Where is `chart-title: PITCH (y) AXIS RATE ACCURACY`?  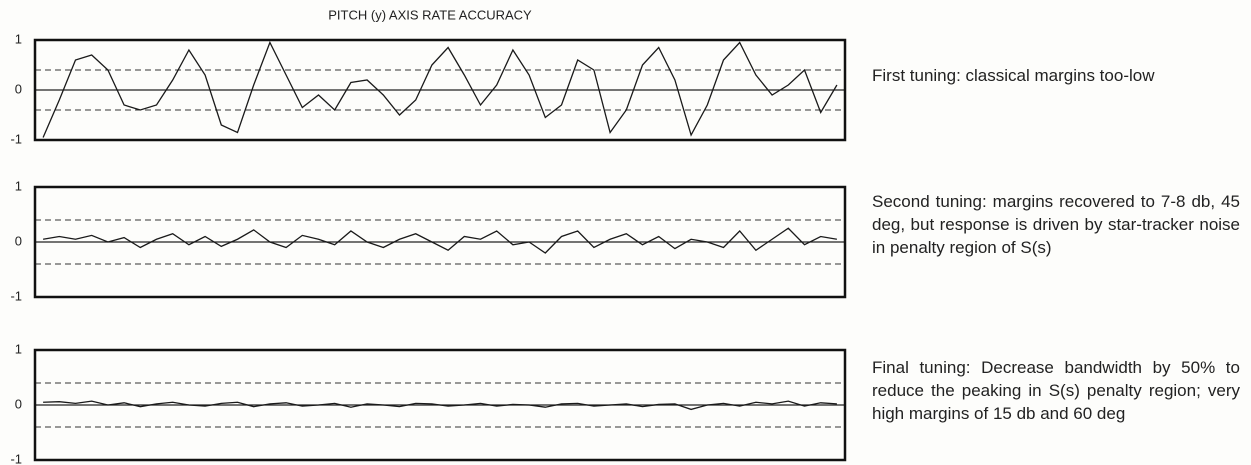
chart-title: PITCH (y) AXIS RATE ACCURACY is located at coordinates (430, 14).